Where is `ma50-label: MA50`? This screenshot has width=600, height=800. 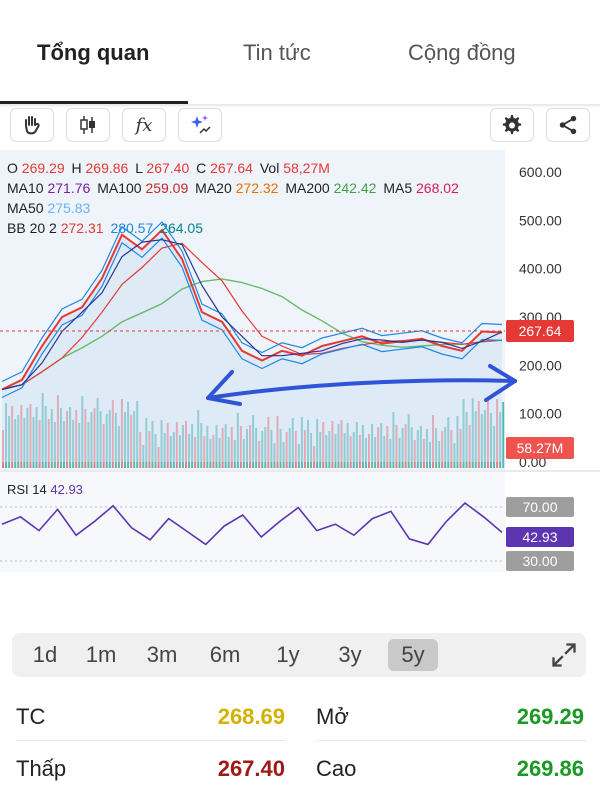
ma50-label: MA50 is located at coordinates (25, 208).